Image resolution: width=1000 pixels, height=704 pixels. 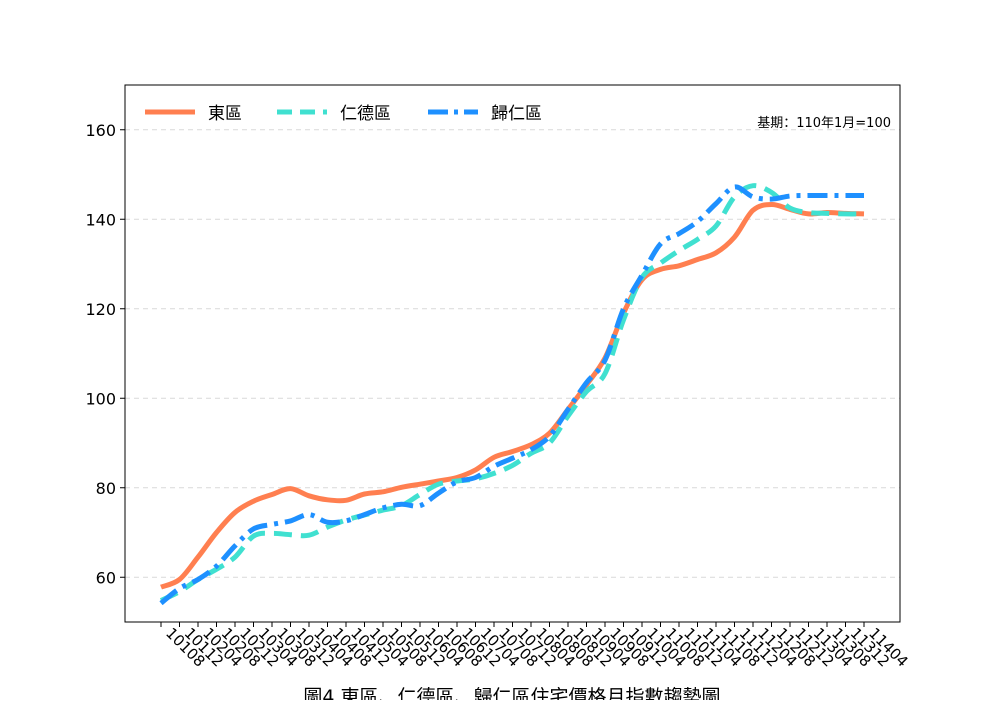 I want to click on legend-label: 仁德區, so click(x=365, y=114).